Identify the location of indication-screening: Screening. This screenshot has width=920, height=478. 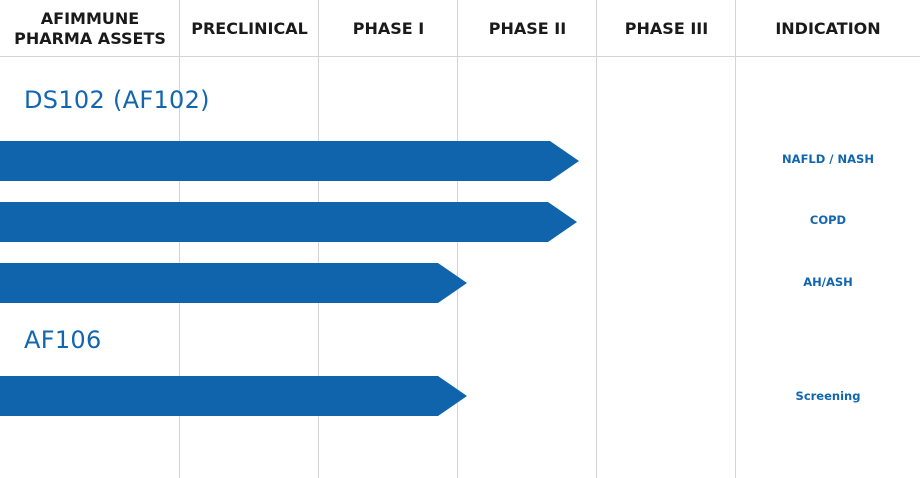
(828, 396).